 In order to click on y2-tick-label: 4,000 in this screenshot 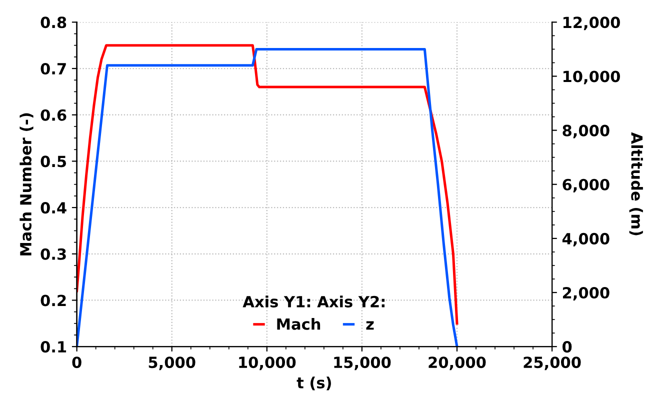, I will do `click(586, 239)`.